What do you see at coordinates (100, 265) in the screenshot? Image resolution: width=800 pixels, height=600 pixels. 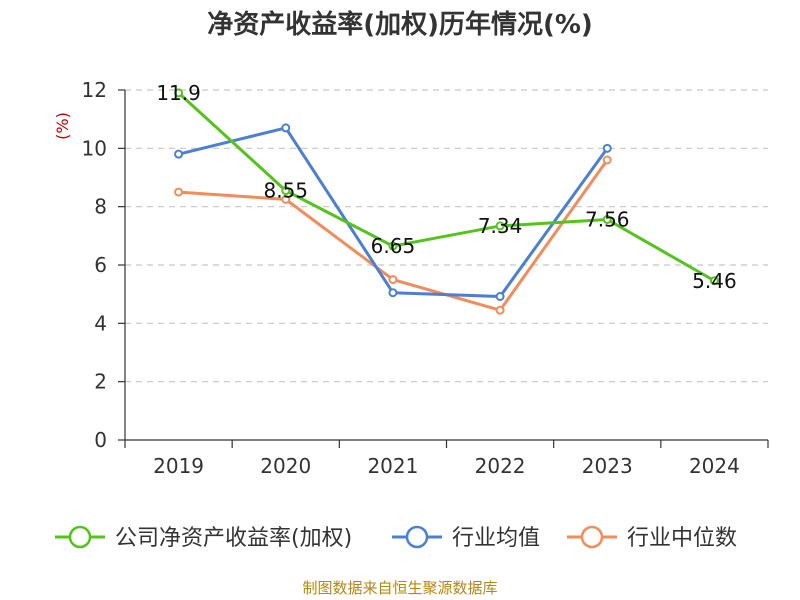 I see `y-tick-label: 6` at bounding box center [100, 265].